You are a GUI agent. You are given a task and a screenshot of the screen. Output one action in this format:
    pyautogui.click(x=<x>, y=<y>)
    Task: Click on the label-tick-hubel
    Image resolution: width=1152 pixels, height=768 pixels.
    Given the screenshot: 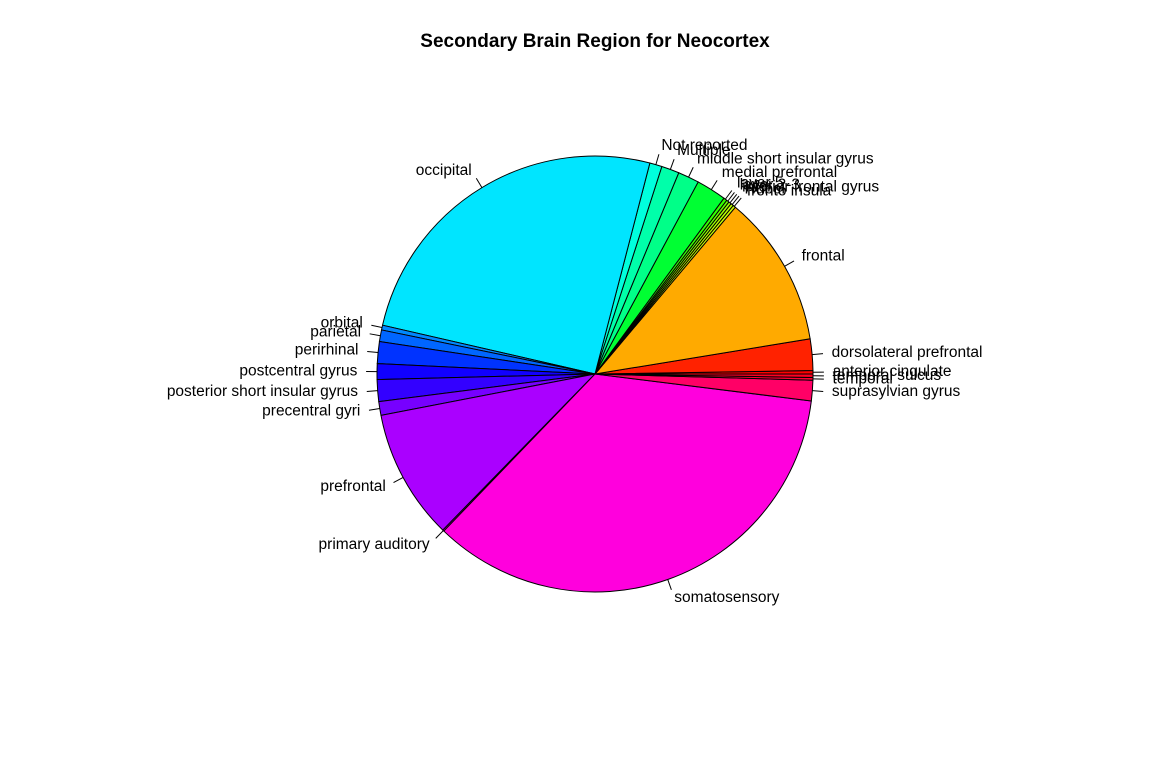 What is the action you would take?
    pyautogui.click(x=735, y=200)
    